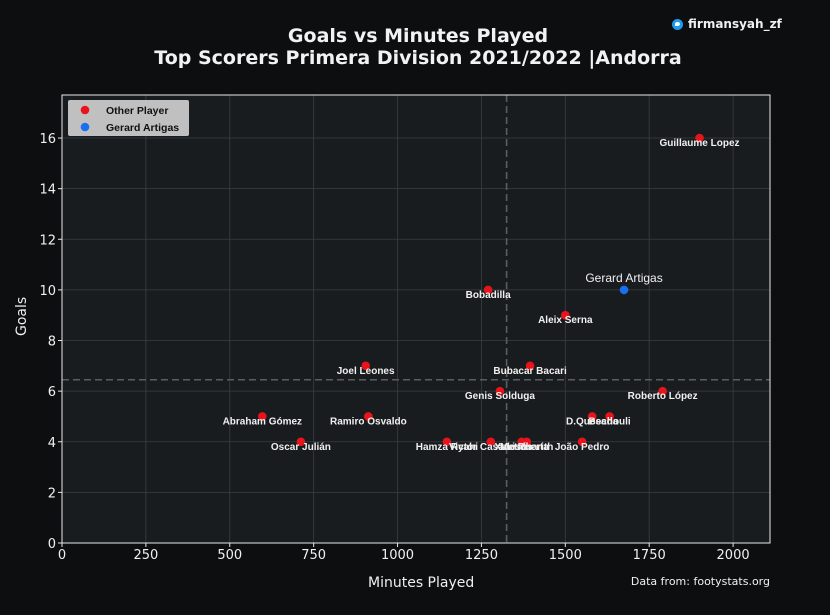  I want to click on player-label: Roberto López, so click(663, 396).